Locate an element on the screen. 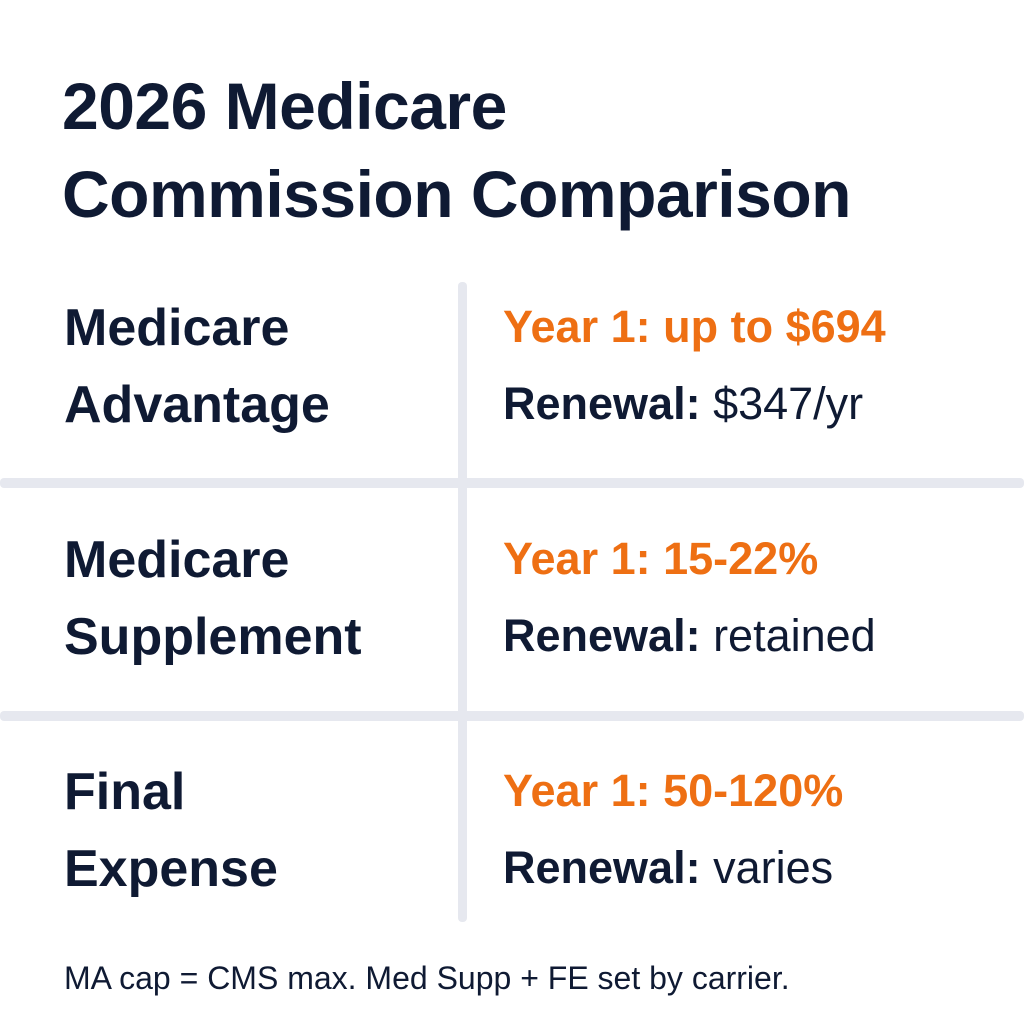 The width and height of the screenshot is (1024, 1024). renewal-commission: Renewal: varies is located at coordinates (758, 868).